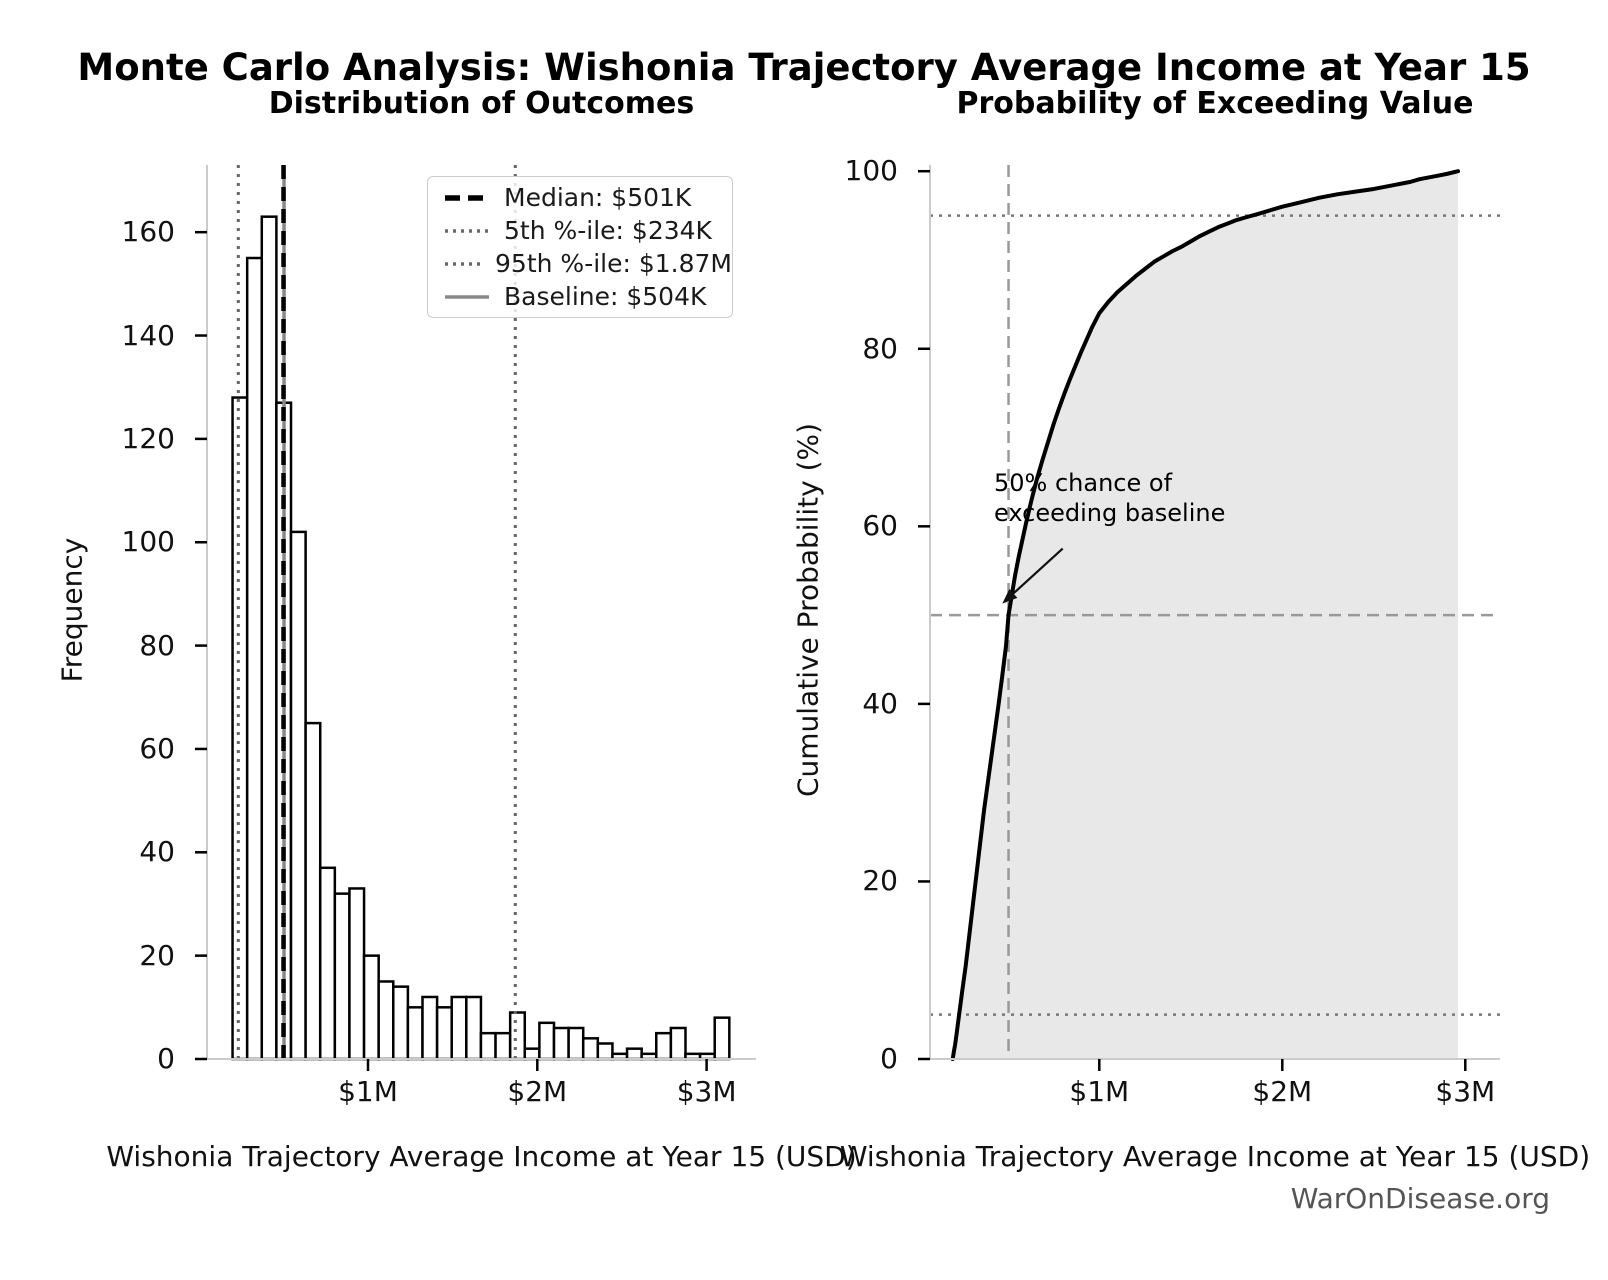  I want to click on left-y-axis-label: Frequency, so click(72, 610).